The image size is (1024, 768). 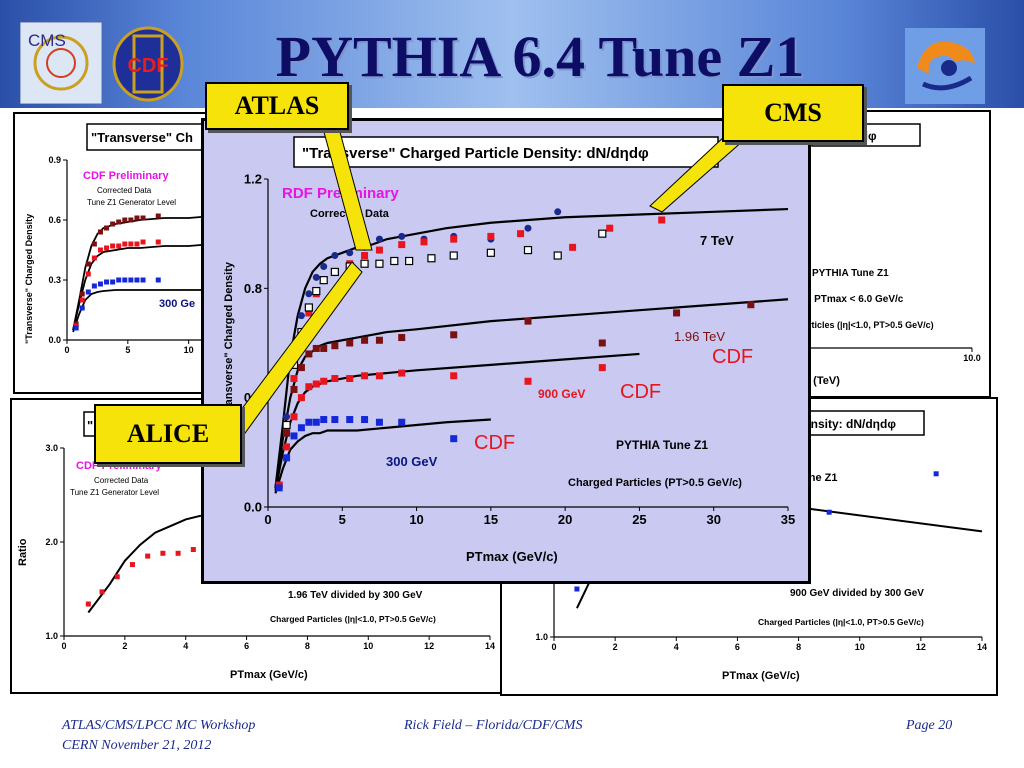 I want to click on footer-author: Rick Field – Florida/CDF/CMS, so click(x=493, y=725).